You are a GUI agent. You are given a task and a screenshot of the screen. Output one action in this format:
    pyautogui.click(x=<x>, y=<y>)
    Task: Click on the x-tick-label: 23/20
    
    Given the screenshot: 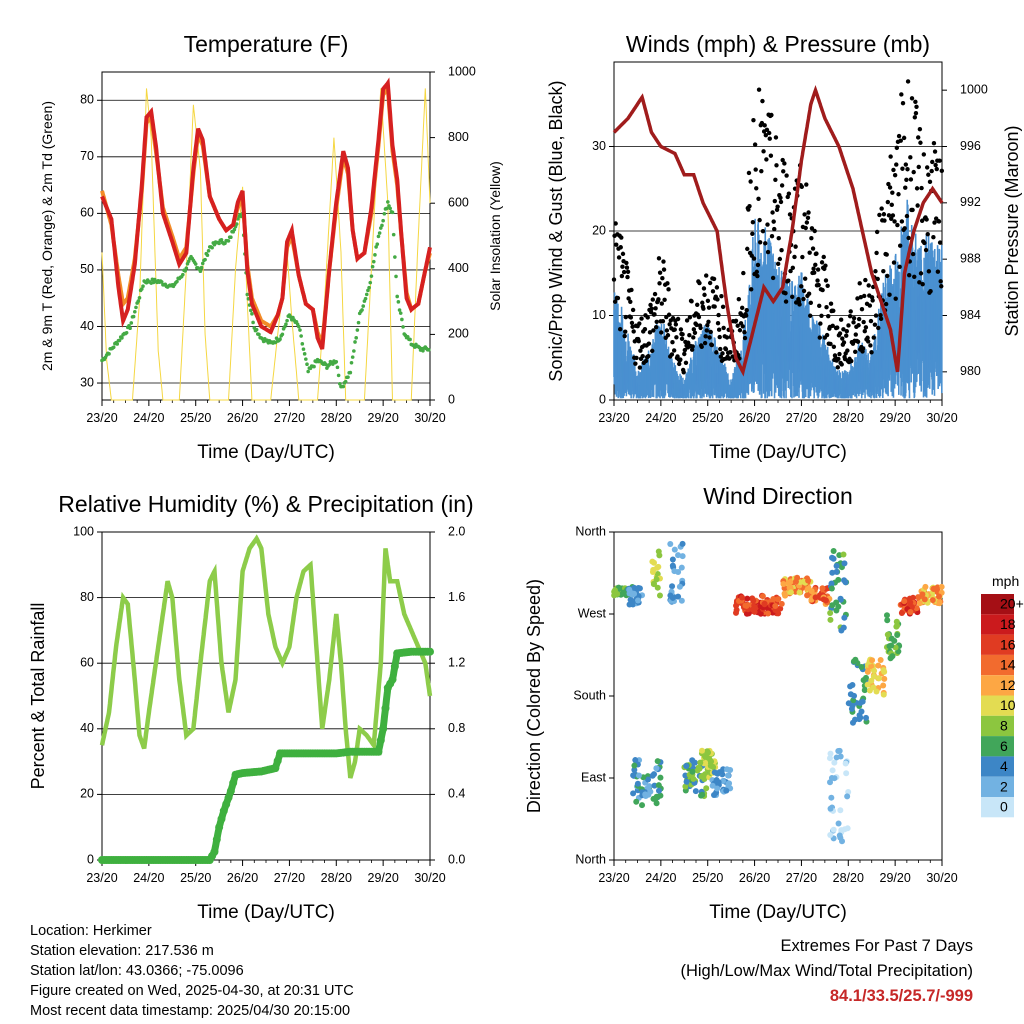 What is the action you would take?
    pyautogui.click(x=613, y=878)
    